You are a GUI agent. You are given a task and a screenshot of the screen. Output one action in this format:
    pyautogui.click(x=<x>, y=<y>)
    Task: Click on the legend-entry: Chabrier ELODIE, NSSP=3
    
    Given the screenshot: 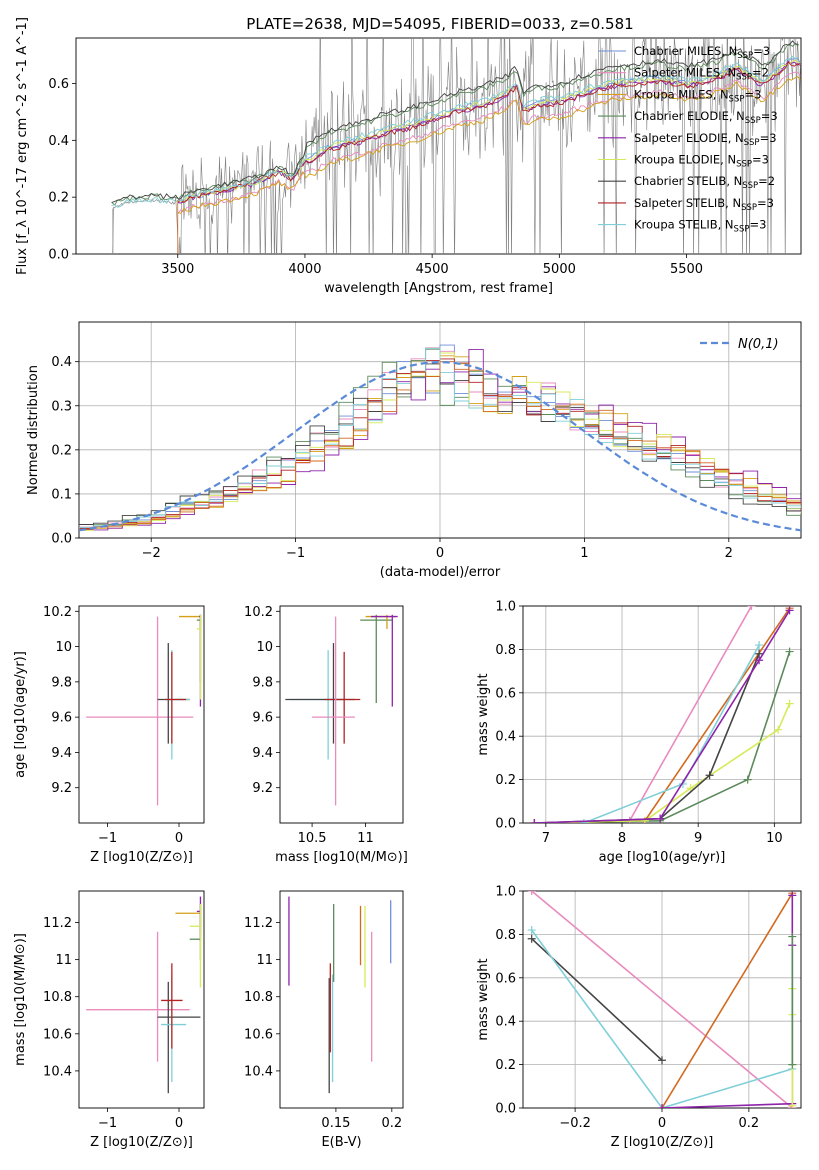 What is the action you would take?
    pyautogui.click(x=706, y=117)
    